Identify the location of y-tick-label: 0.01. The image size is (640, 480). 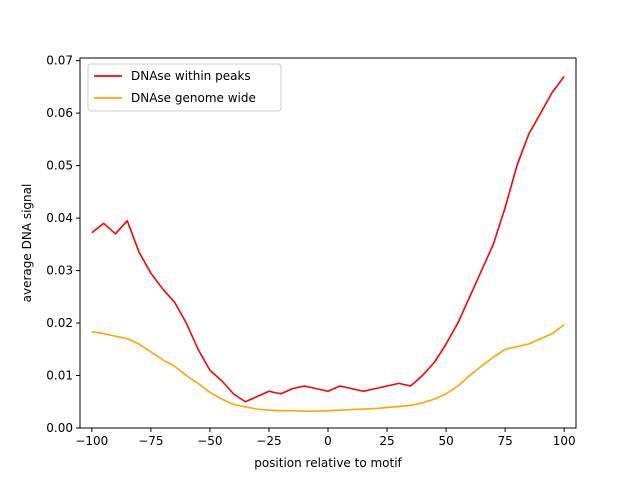
(59, 376).